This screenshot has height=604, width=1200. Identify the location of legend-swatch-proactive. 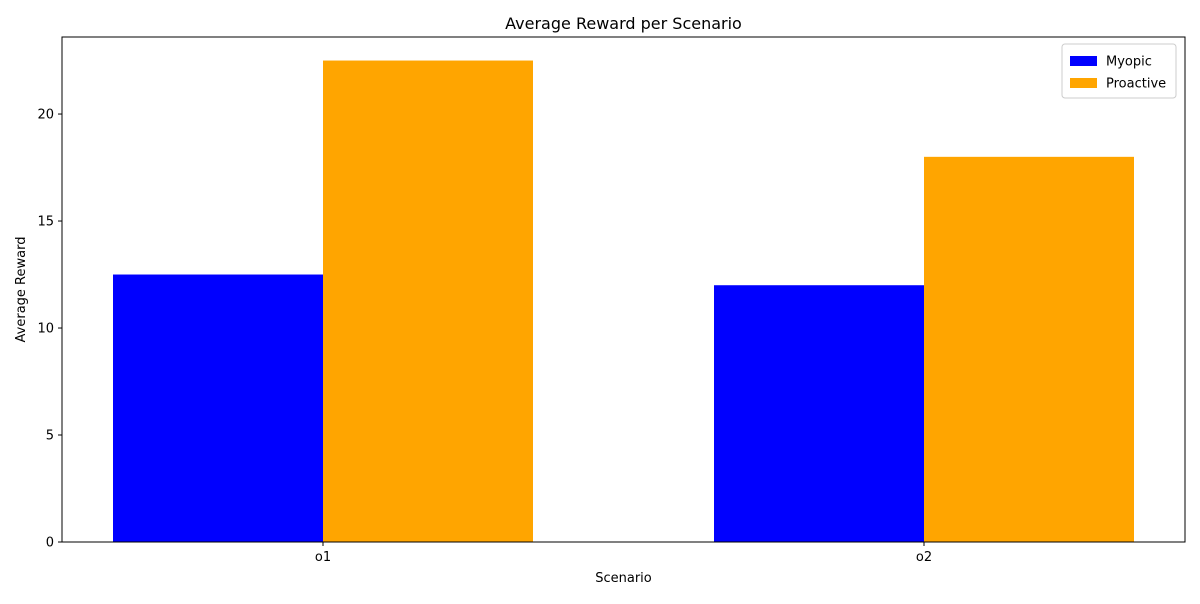
(1083, 83).